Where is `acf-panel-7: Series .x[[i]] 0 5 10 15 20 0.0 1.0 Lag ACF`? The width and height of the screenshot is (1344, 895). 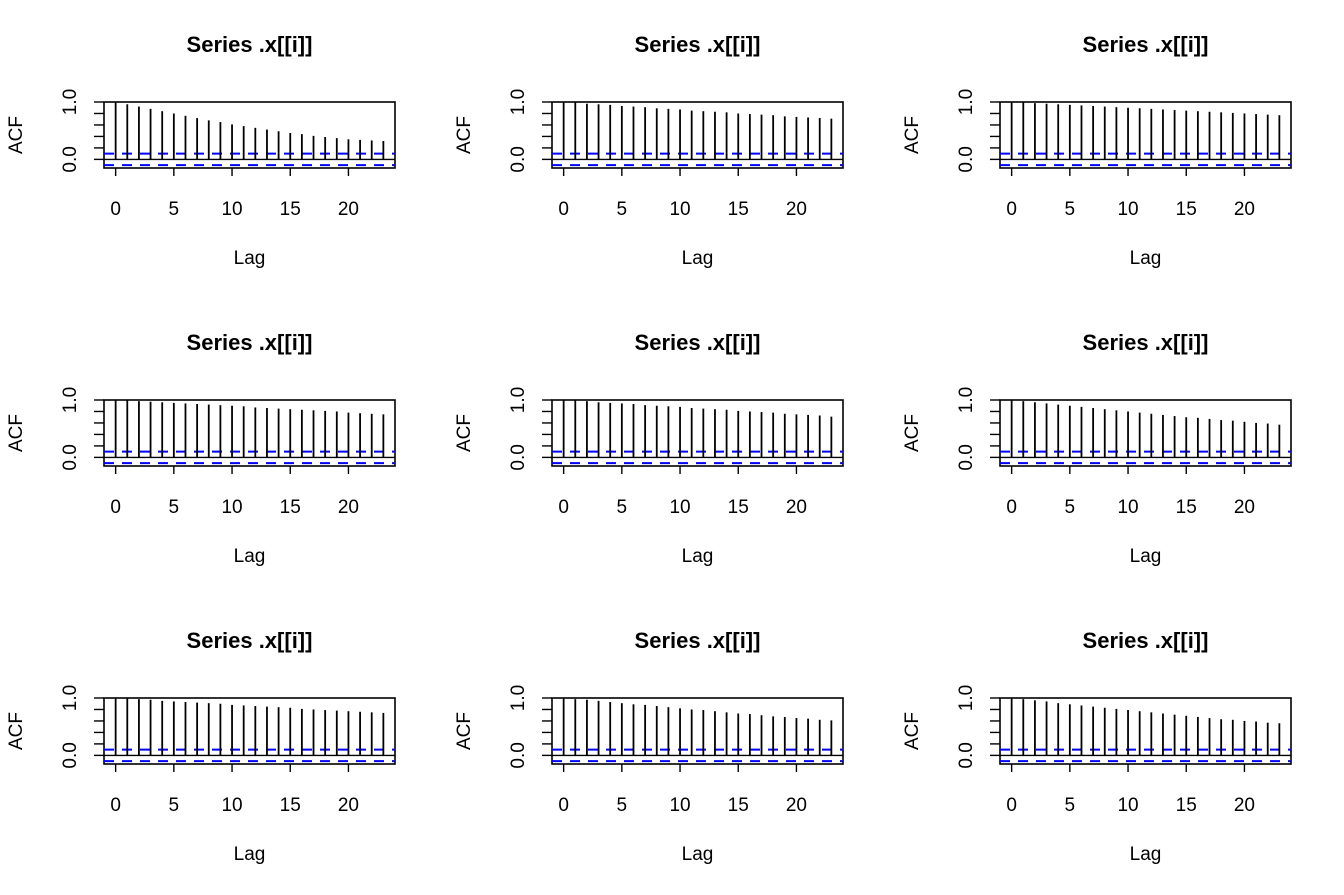
acf-panel-7: Series .x[[i]] 0 5 10 15 20 0.0 1.0 Lag ACF is located at coordinates (224, 745).